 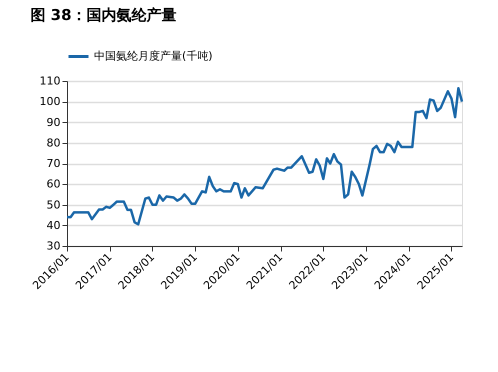 What do you see at coordinates (53, 246) in the screenshot?
I see `y-tick-label: 30` at bounding box center [53, 246].